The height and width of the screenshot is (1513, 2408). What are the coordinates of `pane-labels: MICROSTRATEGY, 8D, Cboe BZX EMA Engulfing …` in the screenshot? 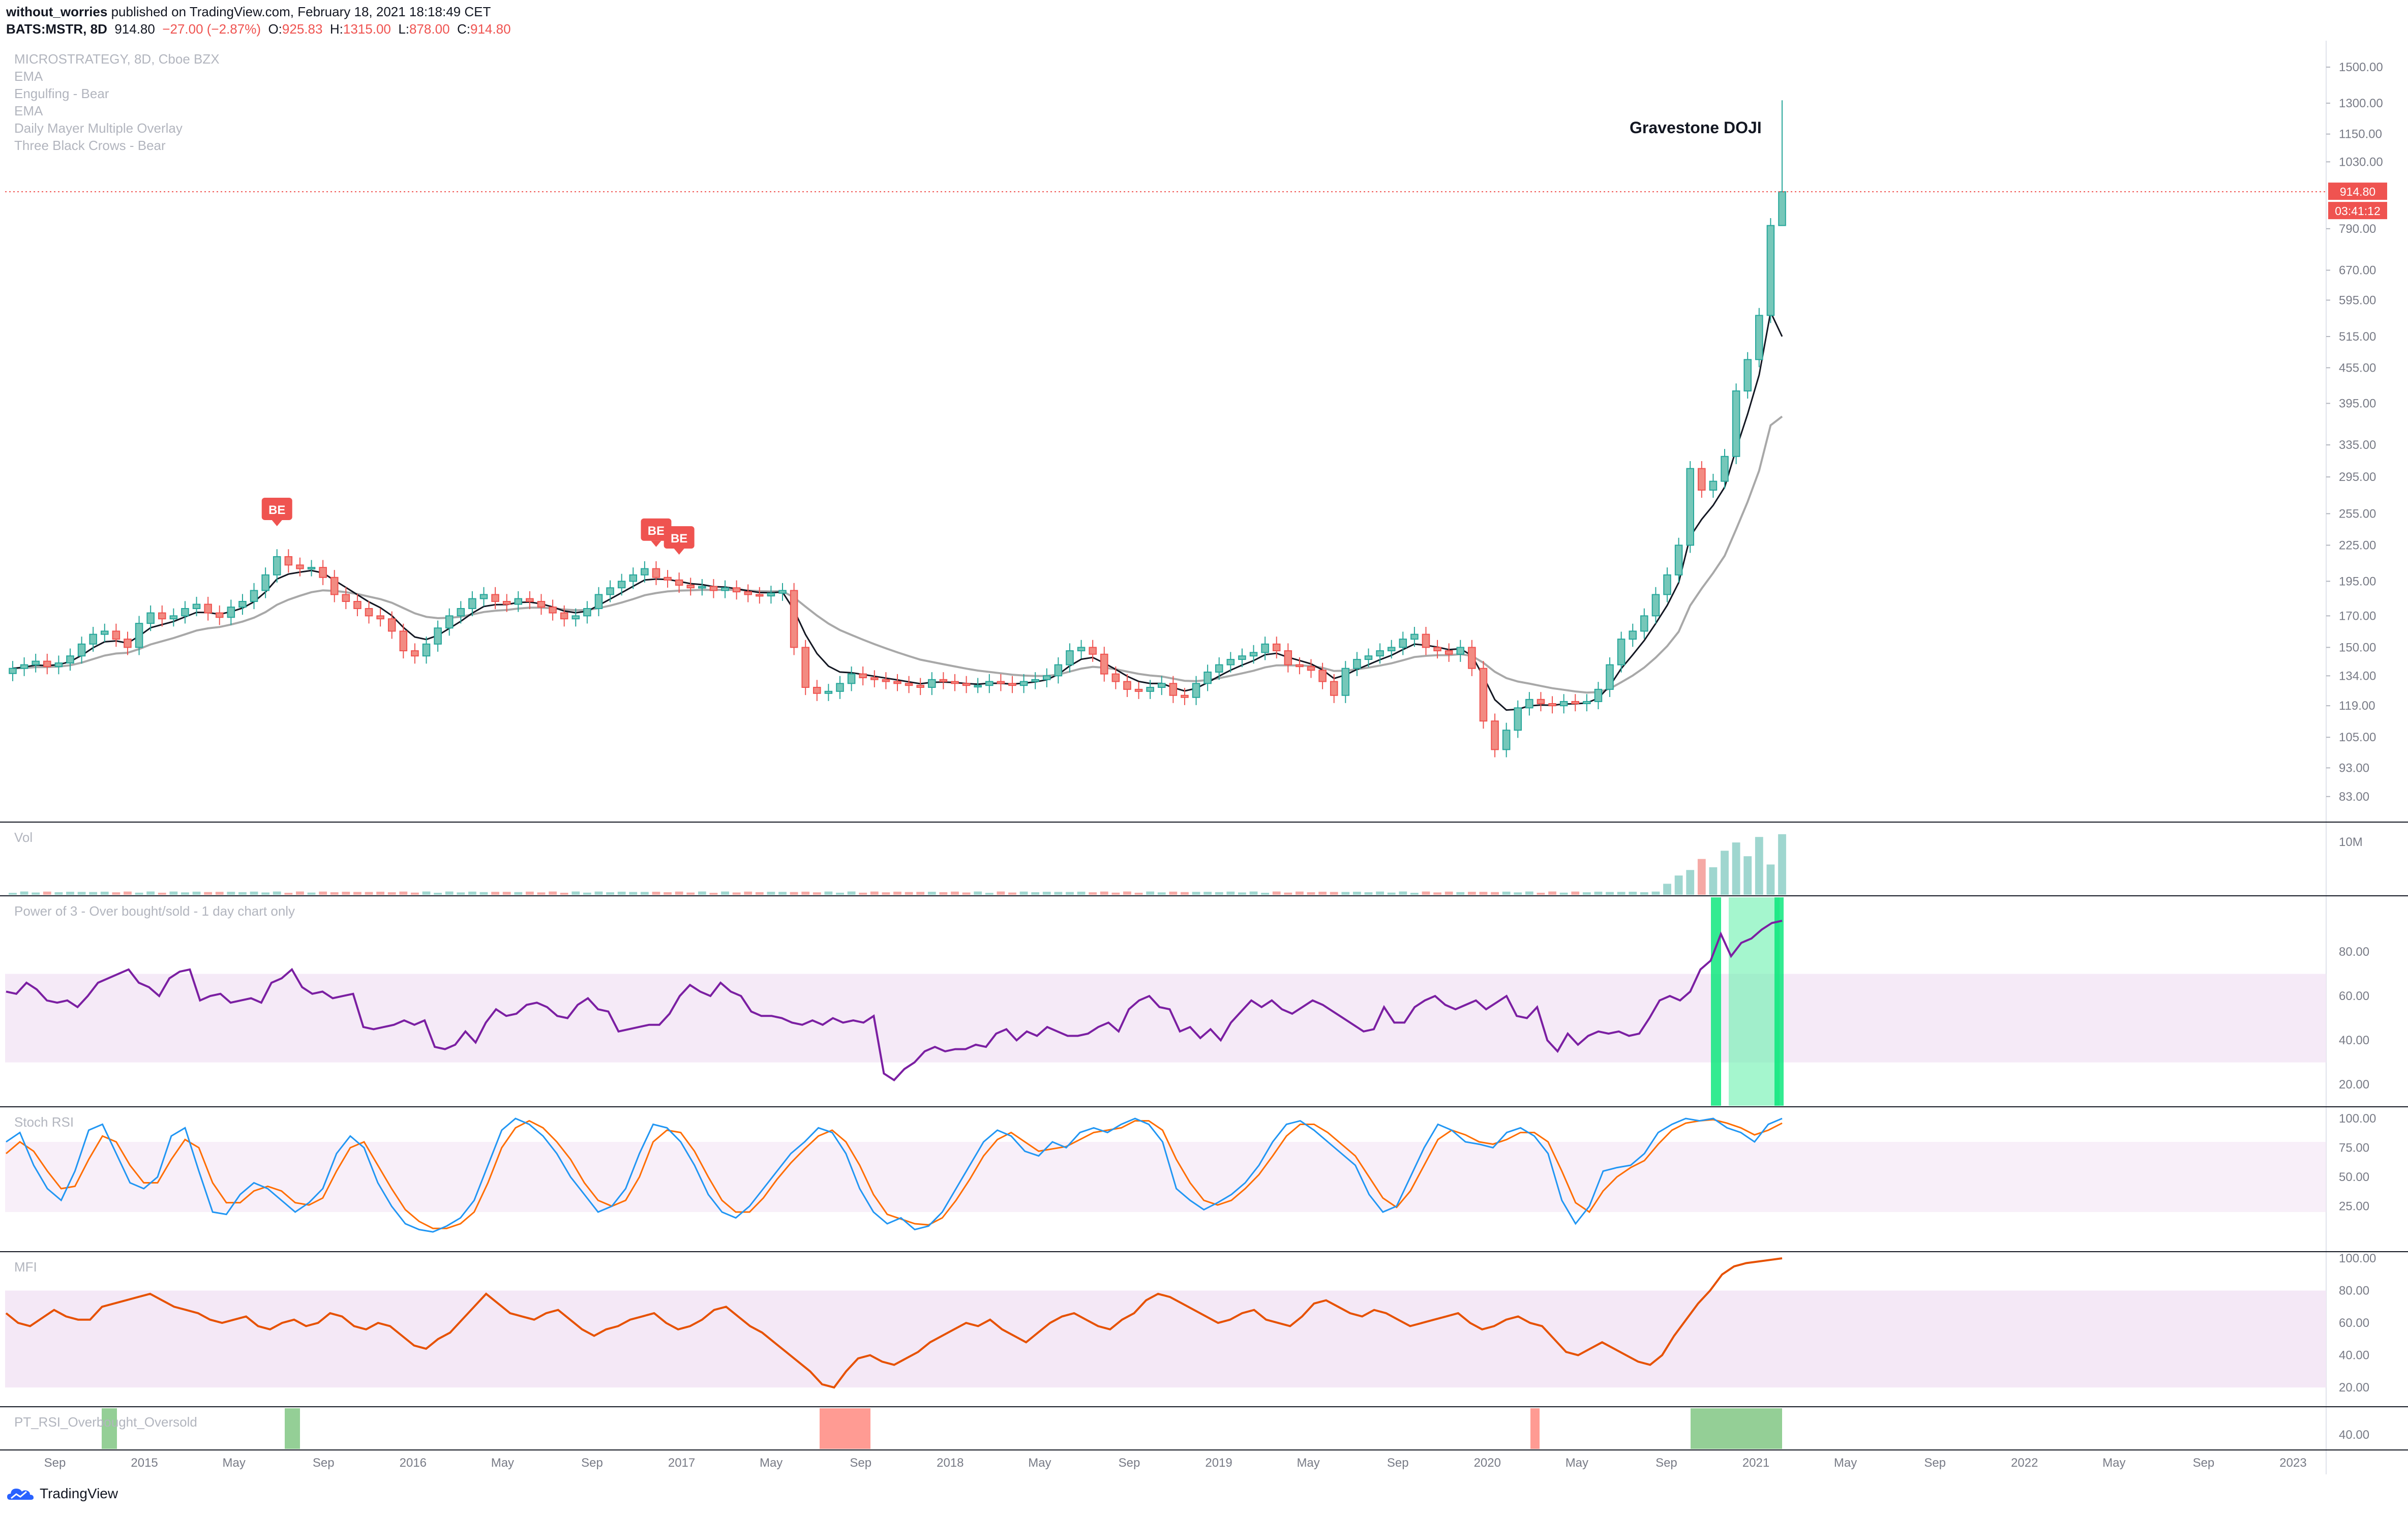 It's located at (154, 740).